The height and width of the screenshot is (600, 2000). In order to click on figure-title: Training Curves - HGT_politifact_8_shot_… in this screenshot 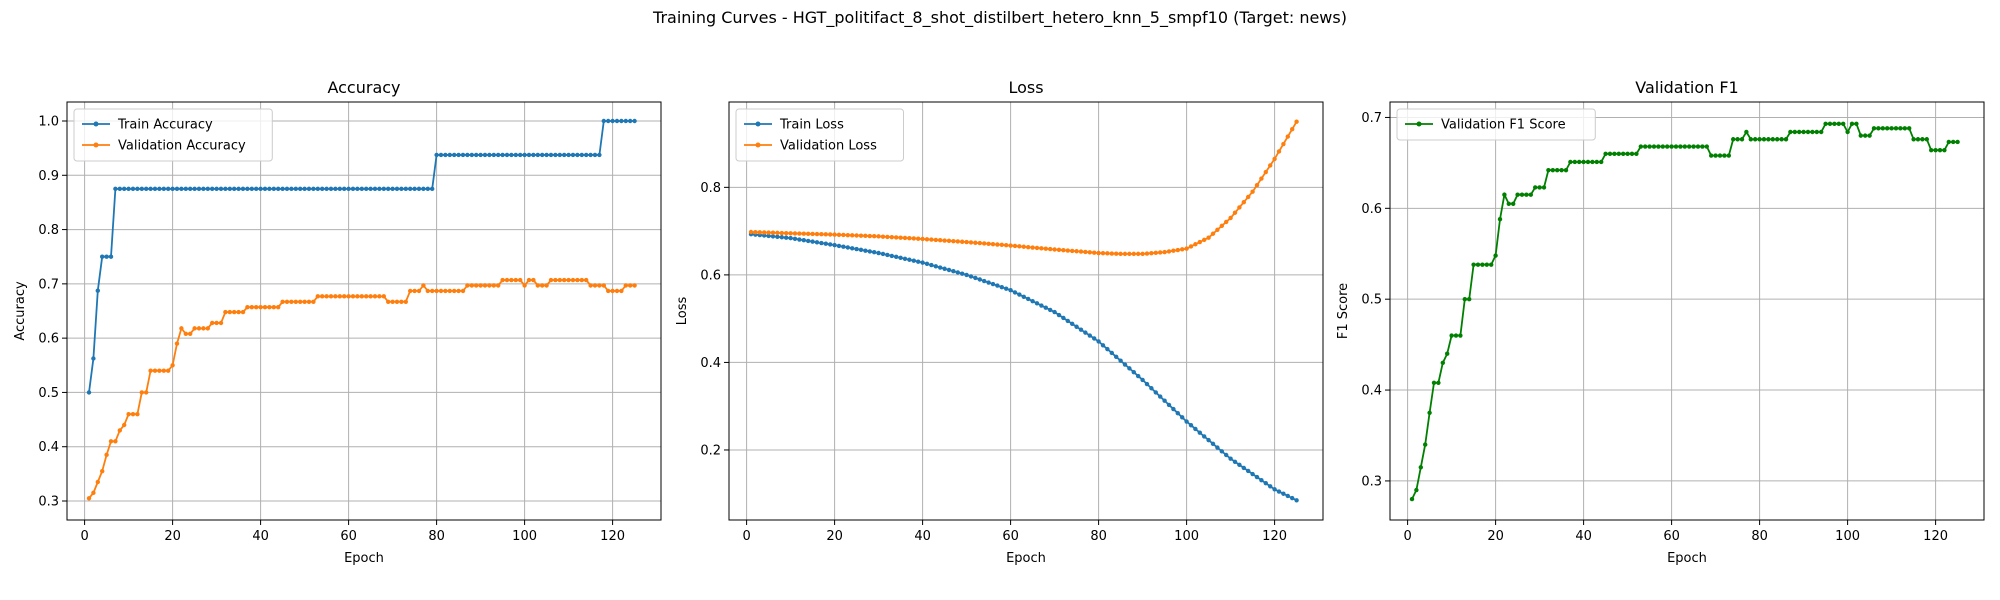, I will do `click(1000, 17)`.